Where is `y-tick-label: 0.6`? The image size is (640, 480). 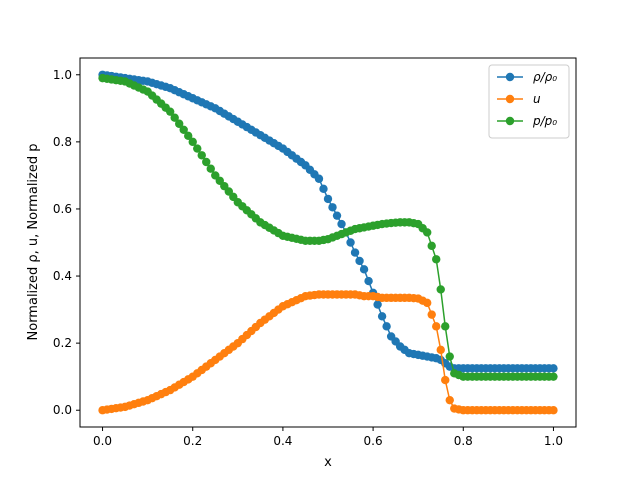
y-tick-label: 0.6 is located at coordinates (62, 209).